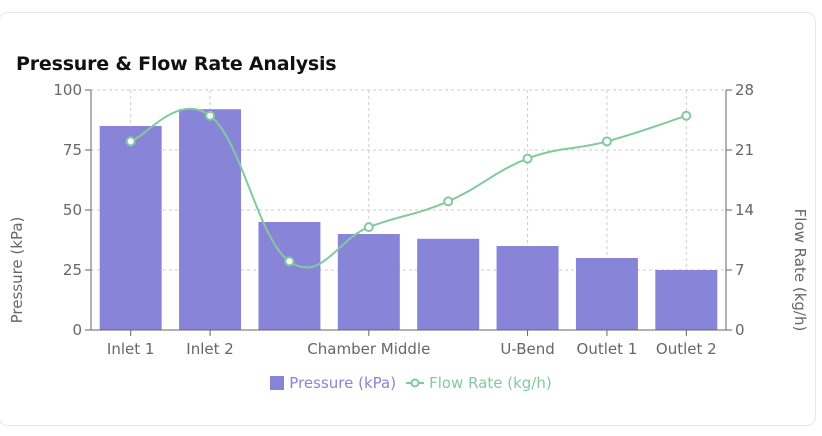 Image resolution: width=822 pixels, height=436 pixels. I want to click on y2-tick-label: 28, so click(744, 90).